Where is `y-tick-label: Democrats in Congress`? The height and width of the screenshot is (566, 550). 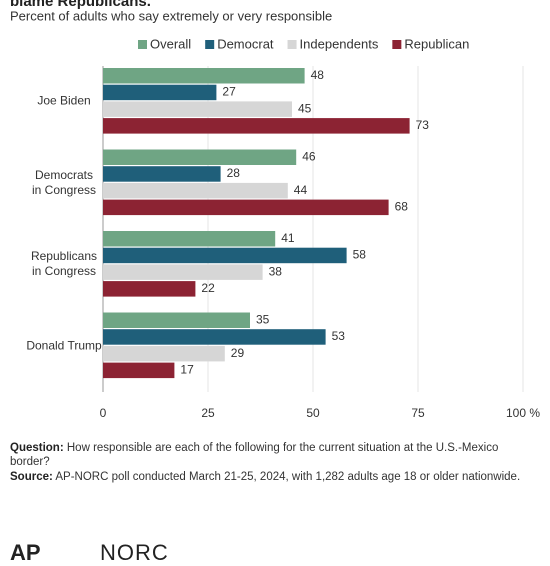 y-tick-label: Democrats in Congress is located at coordinates (64, 182).